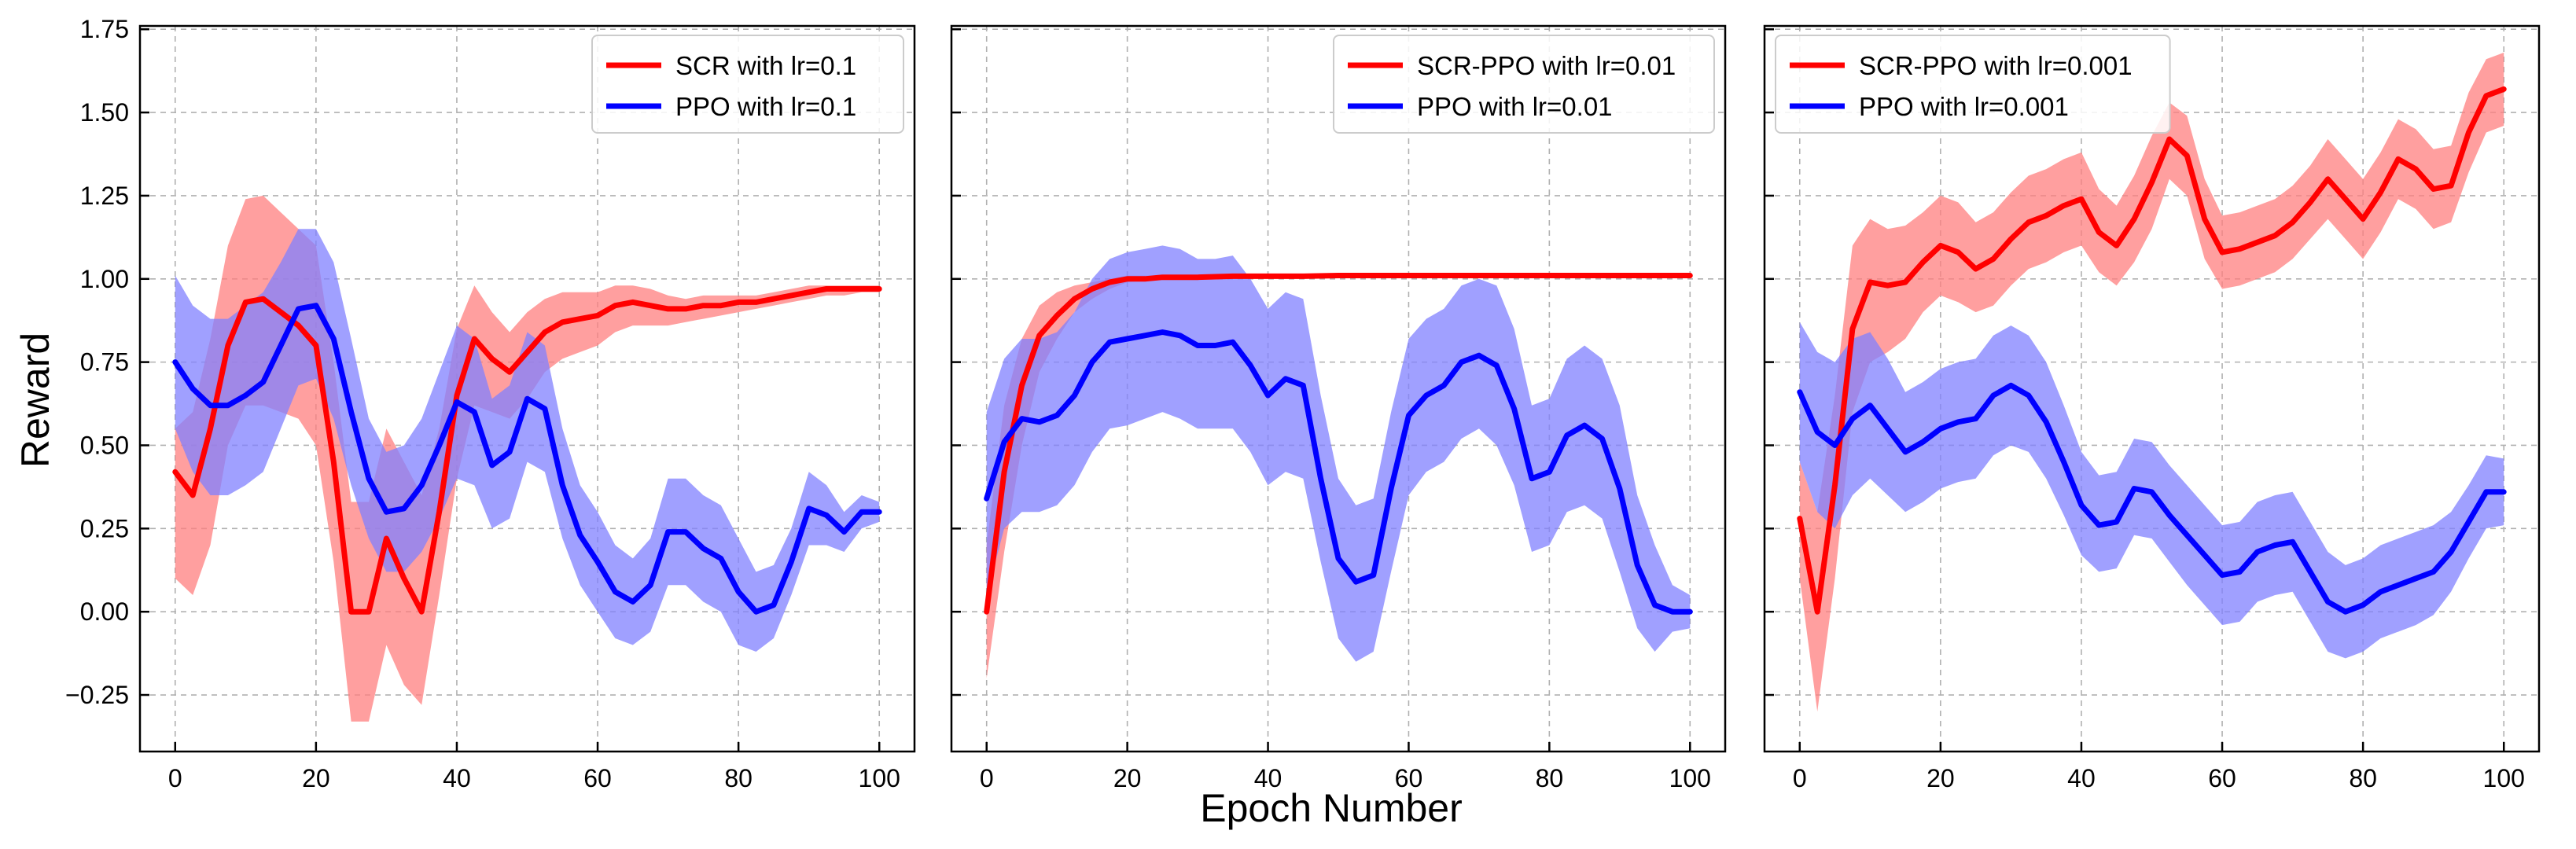 The height and width of the screenshot is (849, 2576). What do you see at coordinates (104, 362) in the screenshot?
I see `y-tick-label: 0.75` at bounding box center [104, 362].